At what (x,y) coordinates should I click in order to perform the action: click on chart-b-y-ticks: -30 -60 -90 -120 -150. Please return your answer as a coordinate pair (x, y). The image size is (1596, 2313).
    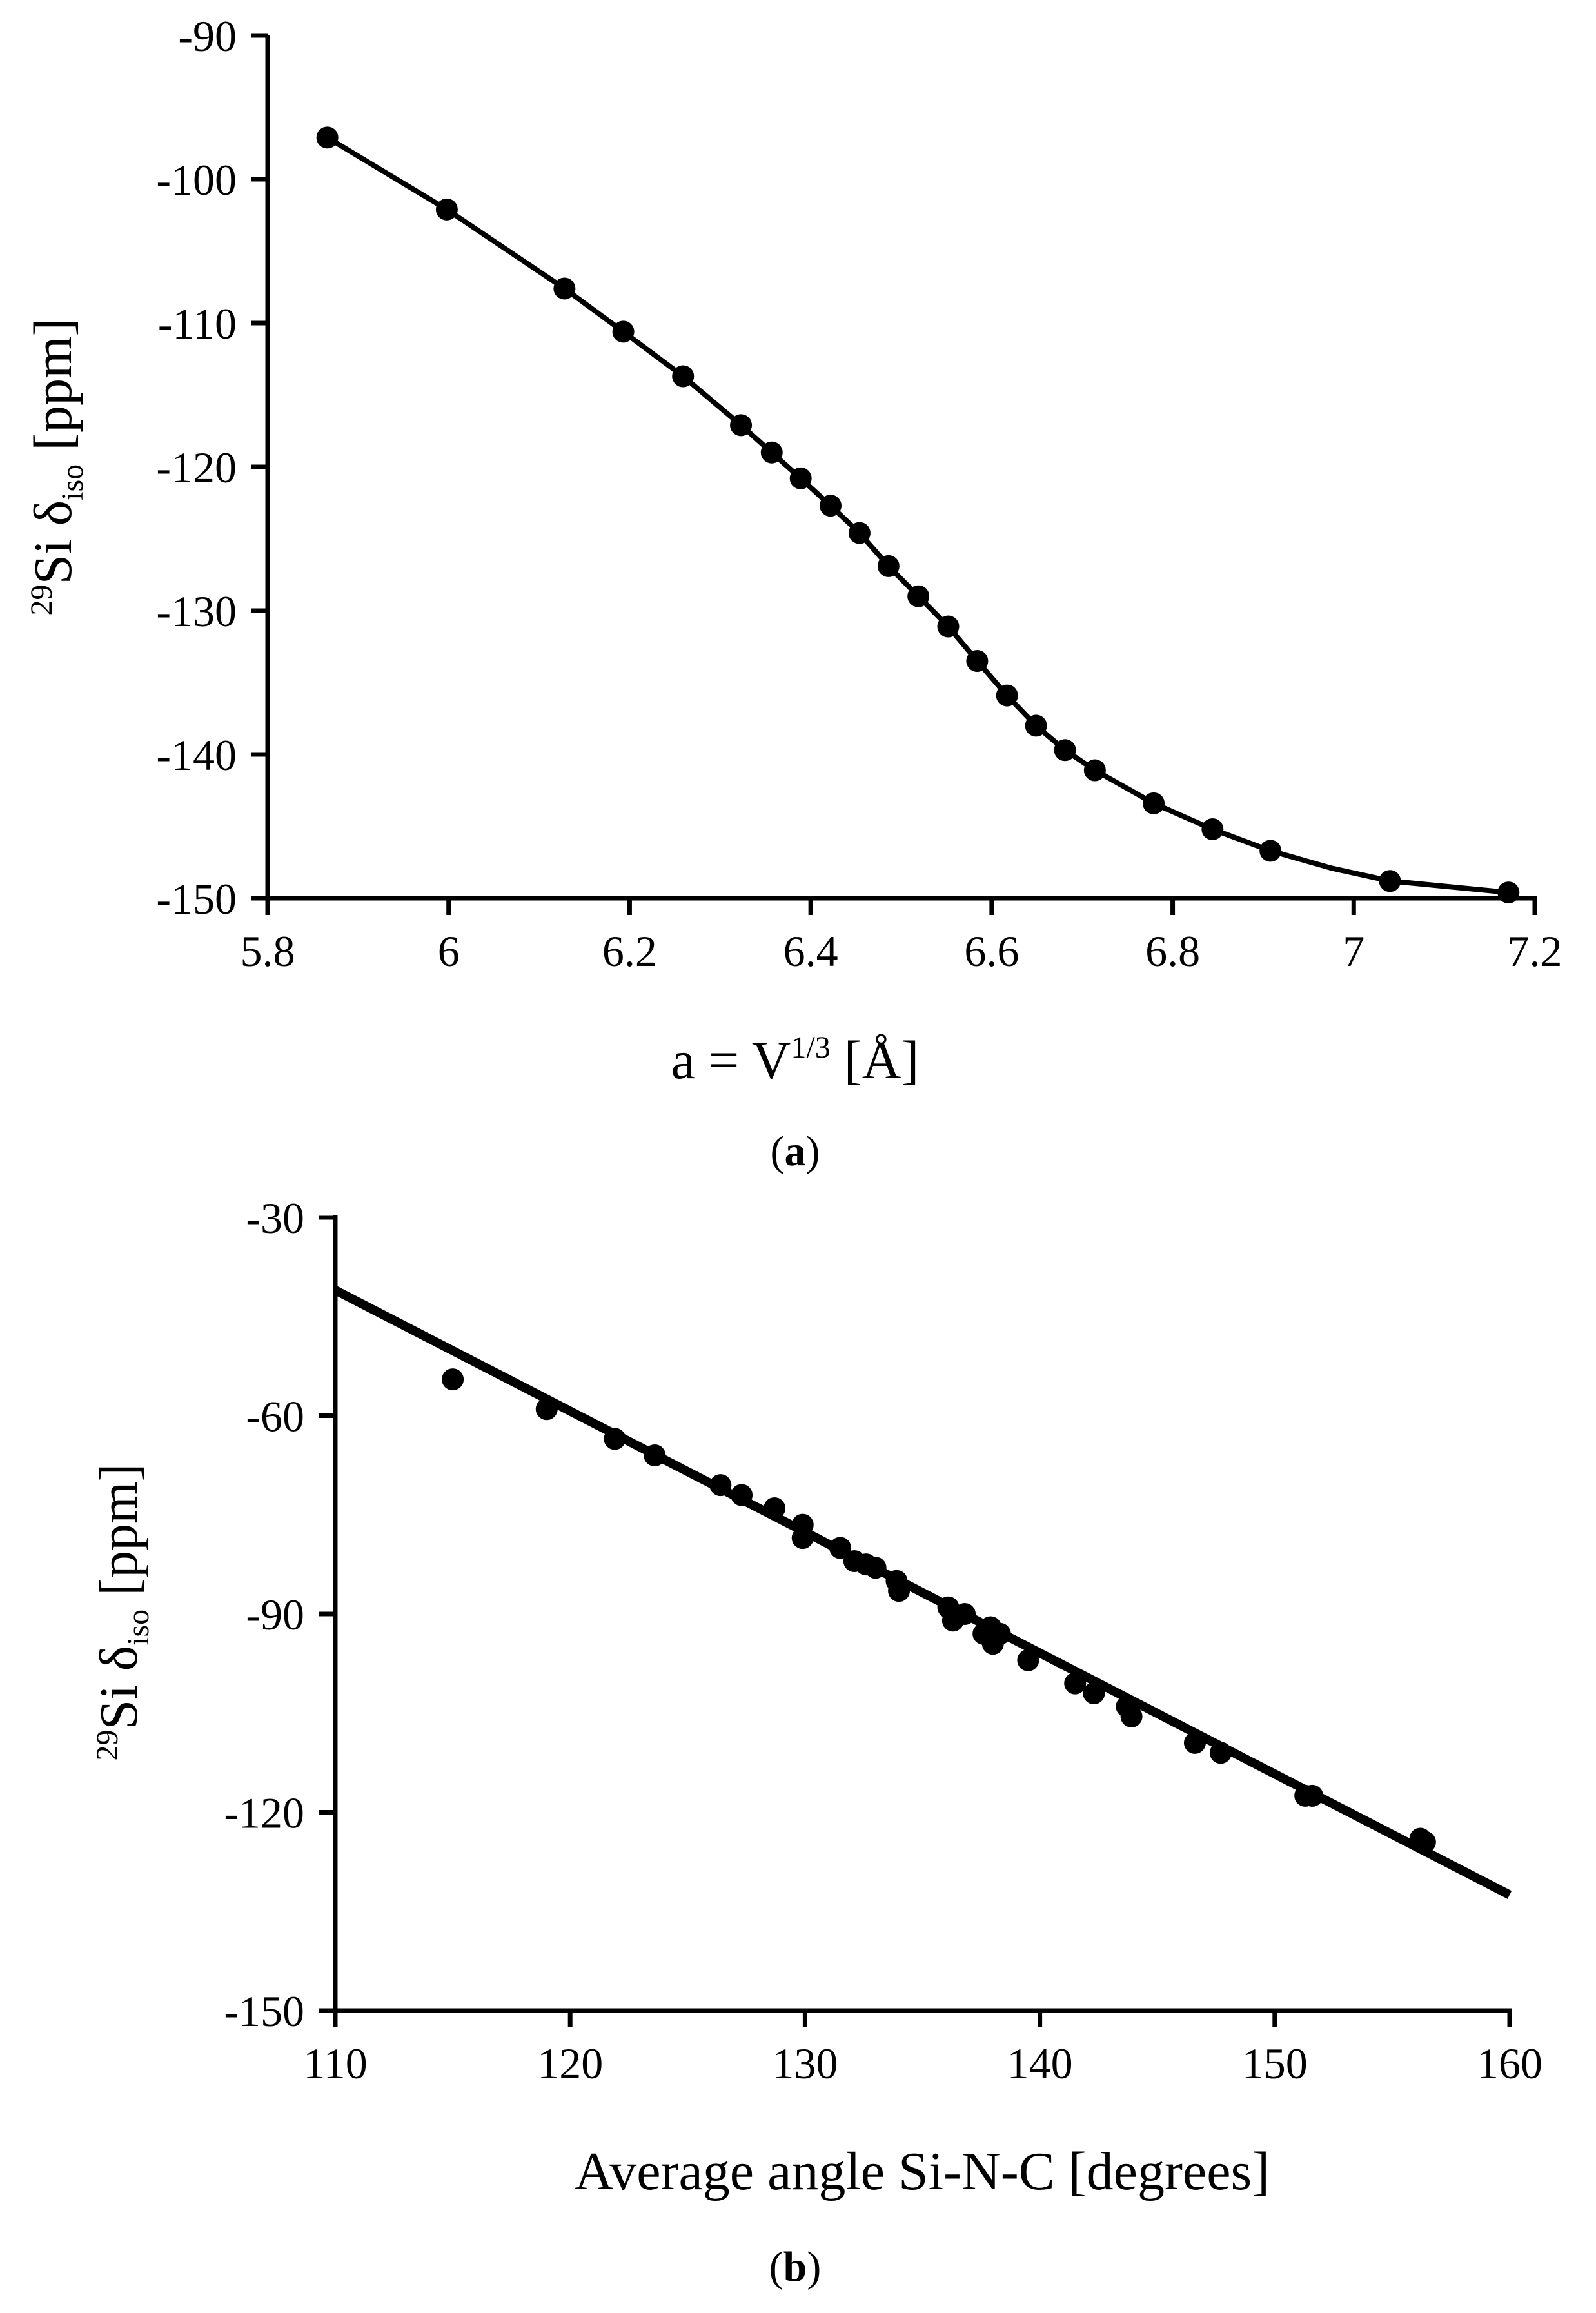
    Looking at the image, I should click on (279, 1615).